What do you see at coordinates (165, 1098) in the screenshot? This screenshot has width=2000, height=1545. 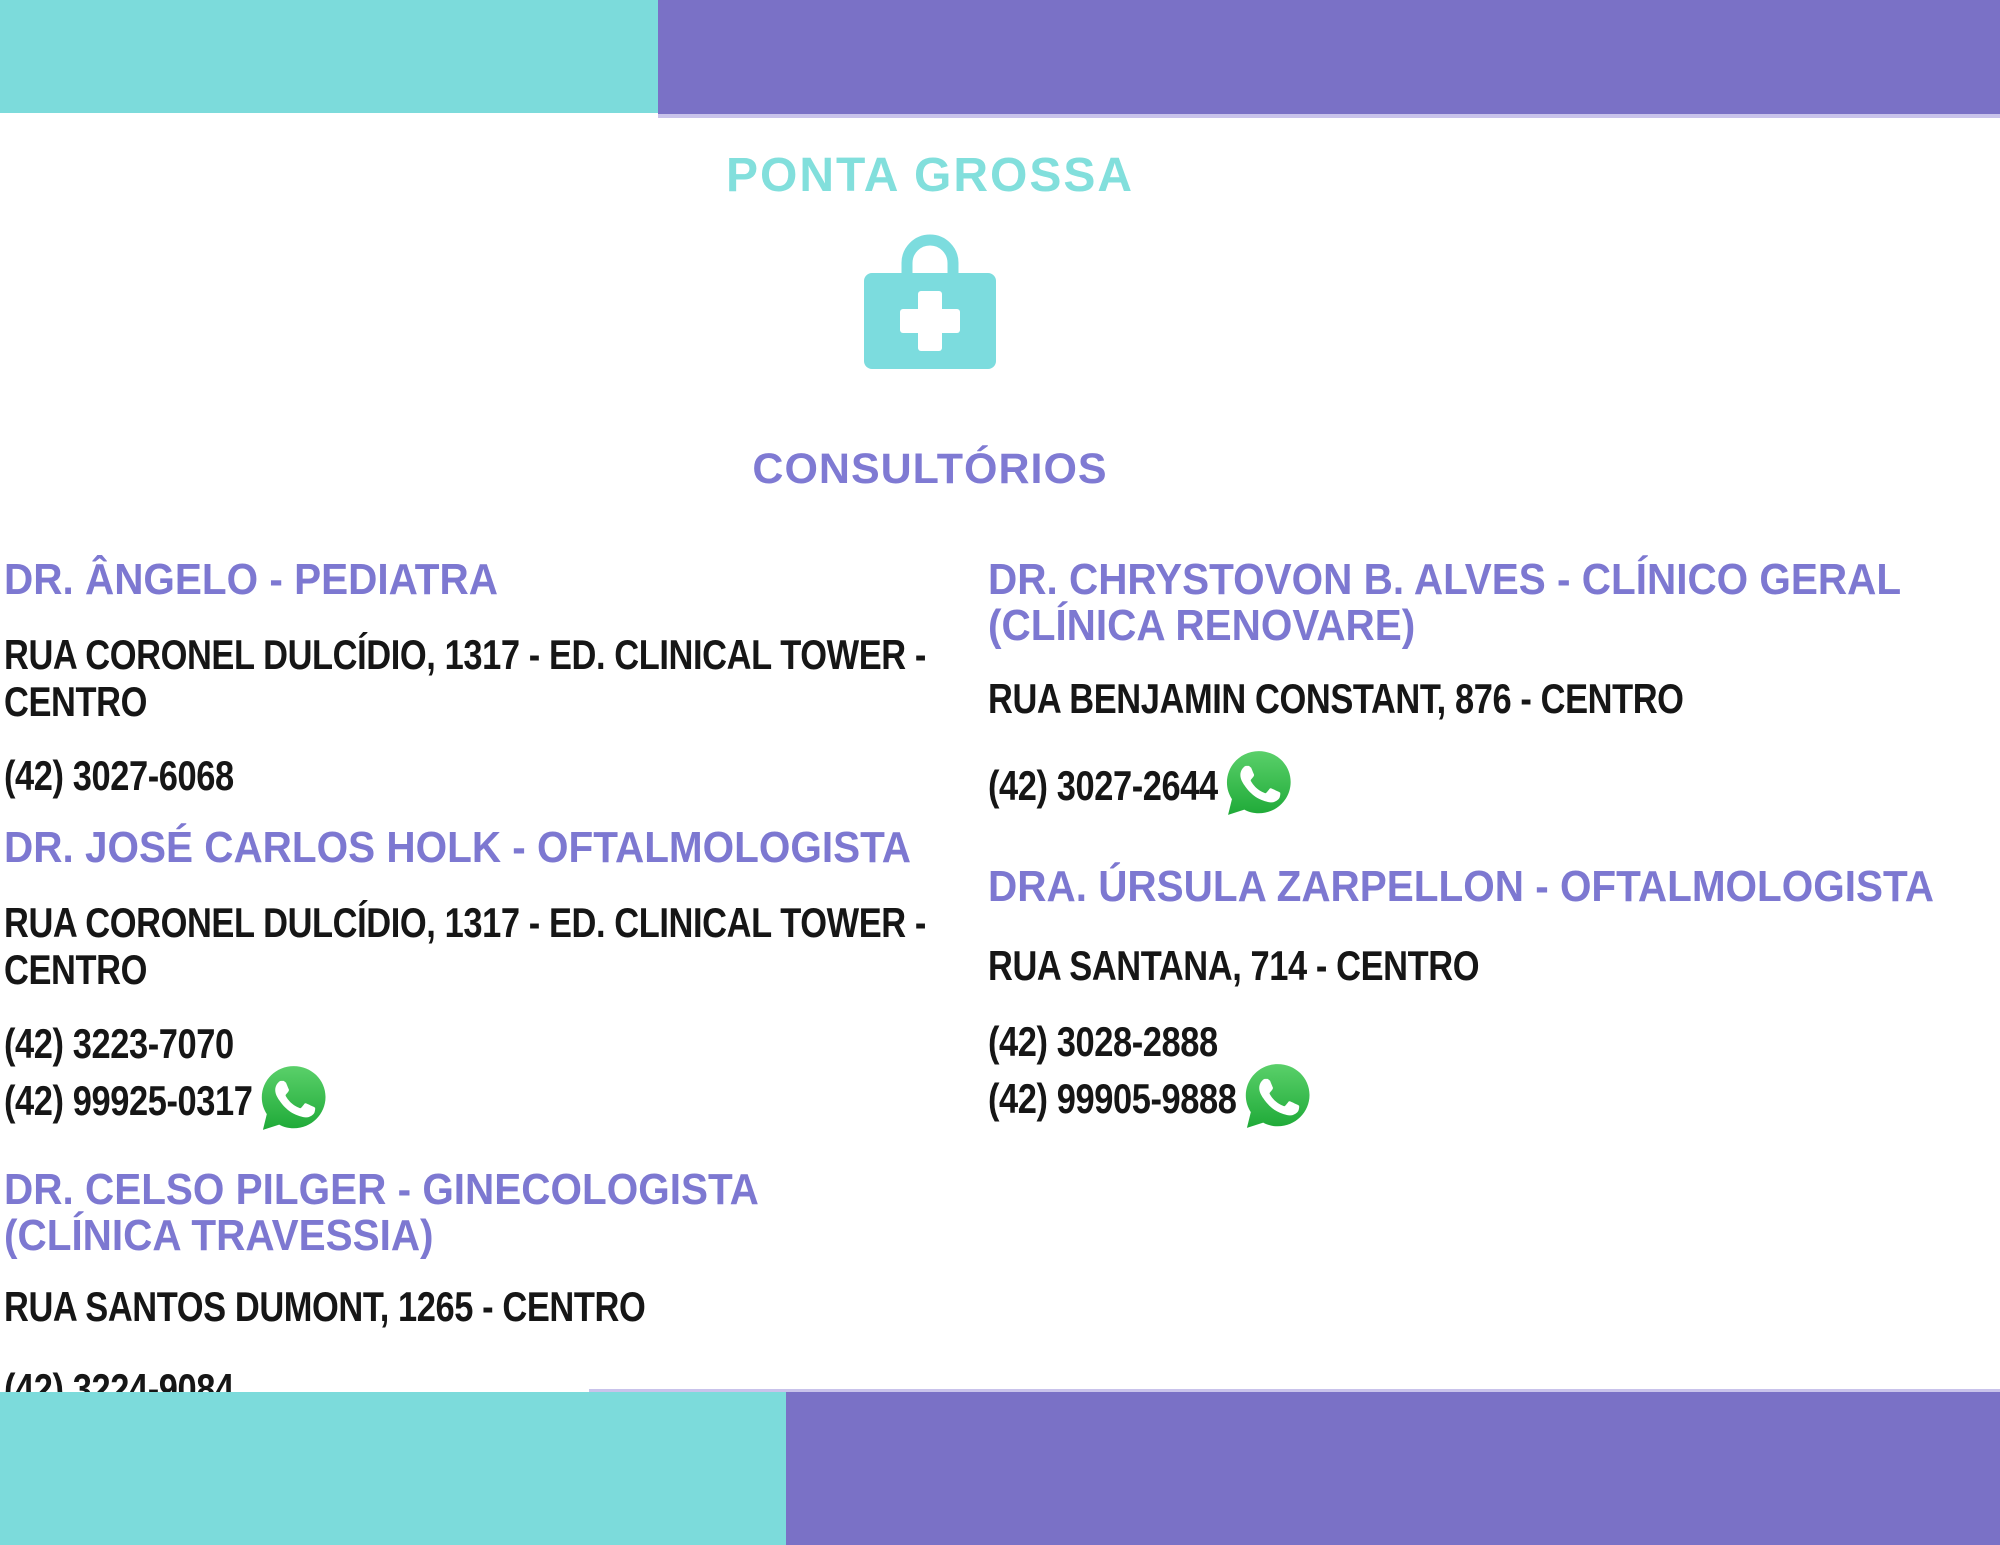 I see `phone-number: (42) 99925-0317` at bounding box center [165, 1098].